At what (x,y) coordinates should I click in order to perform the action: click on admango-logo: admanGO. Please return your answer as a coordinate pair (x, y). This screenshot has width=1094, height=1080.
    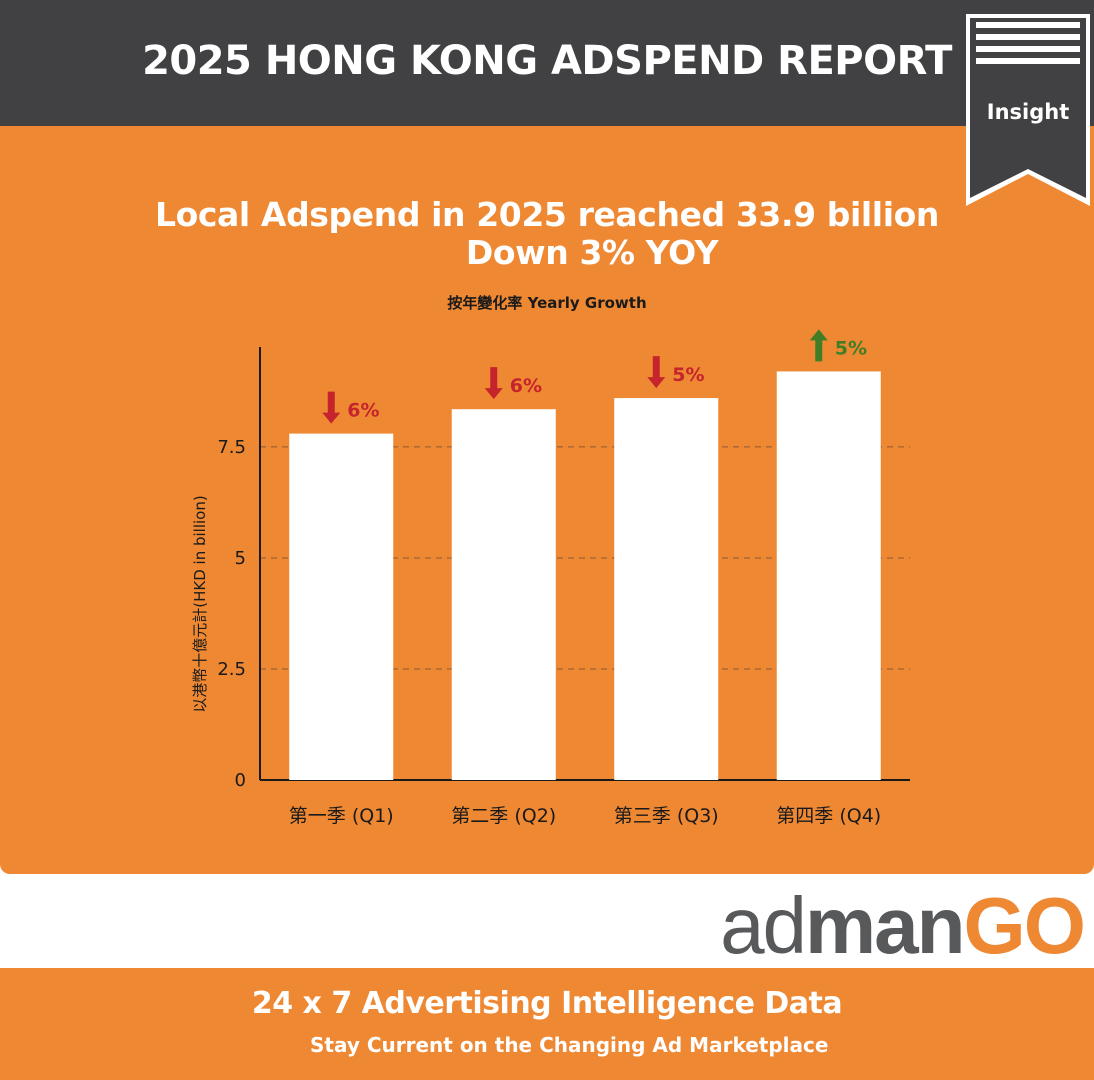
    Looking at the image, I should click on (903, 926).